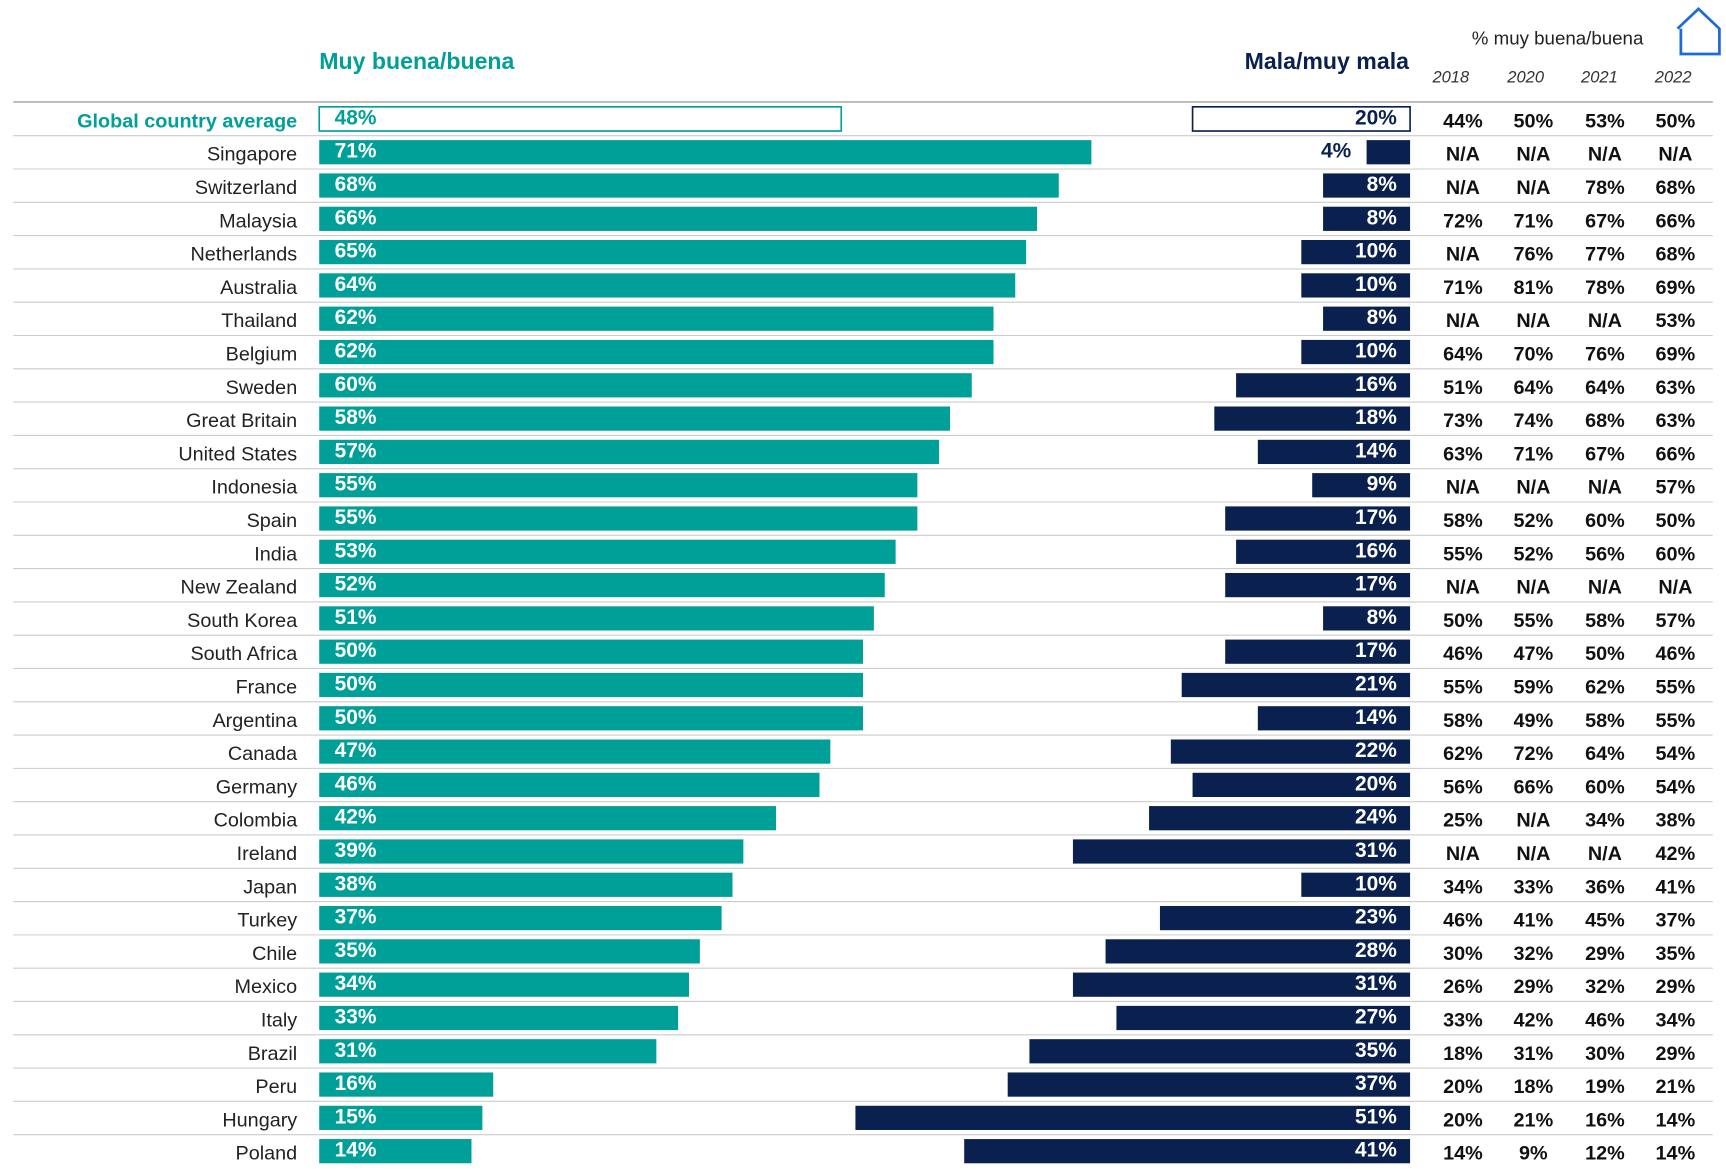 This screenshot has width=1726, height=1173. What do you see at coordinates (356, 584) in the screenshot?
I see `value-label: 52%` at bounding box center [356, 584].